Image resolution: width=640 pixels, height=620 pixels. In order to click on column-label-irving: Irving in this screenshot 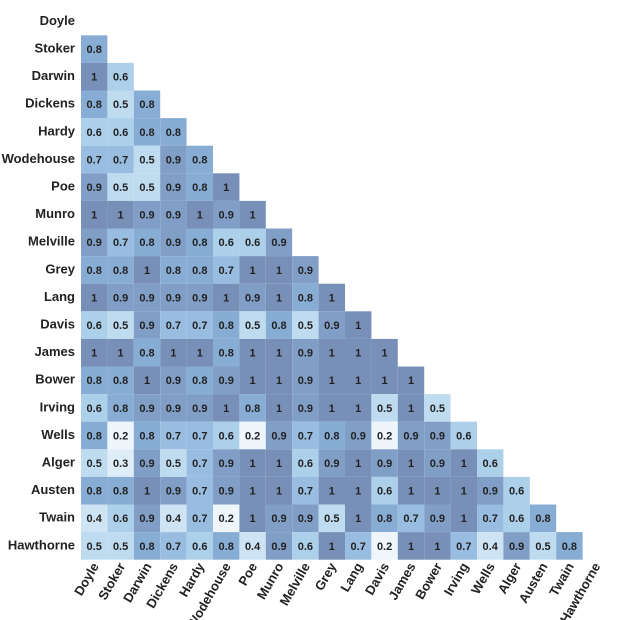, I will do `click(456, 579)`.